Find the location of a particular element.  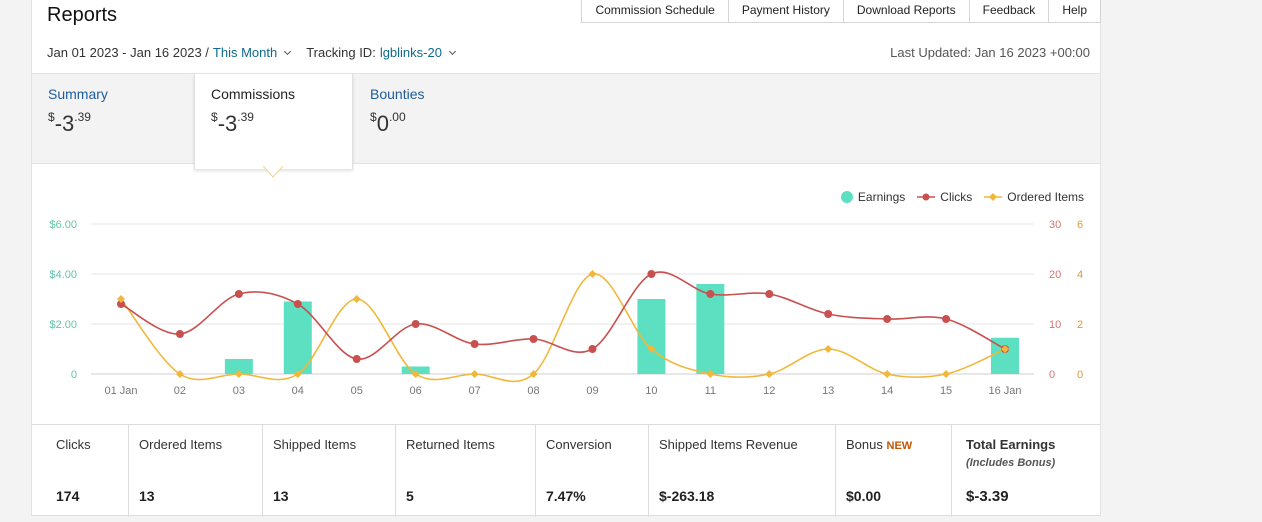

y-tick-label-clicks: 20 is located at coordinates (1055, 275).